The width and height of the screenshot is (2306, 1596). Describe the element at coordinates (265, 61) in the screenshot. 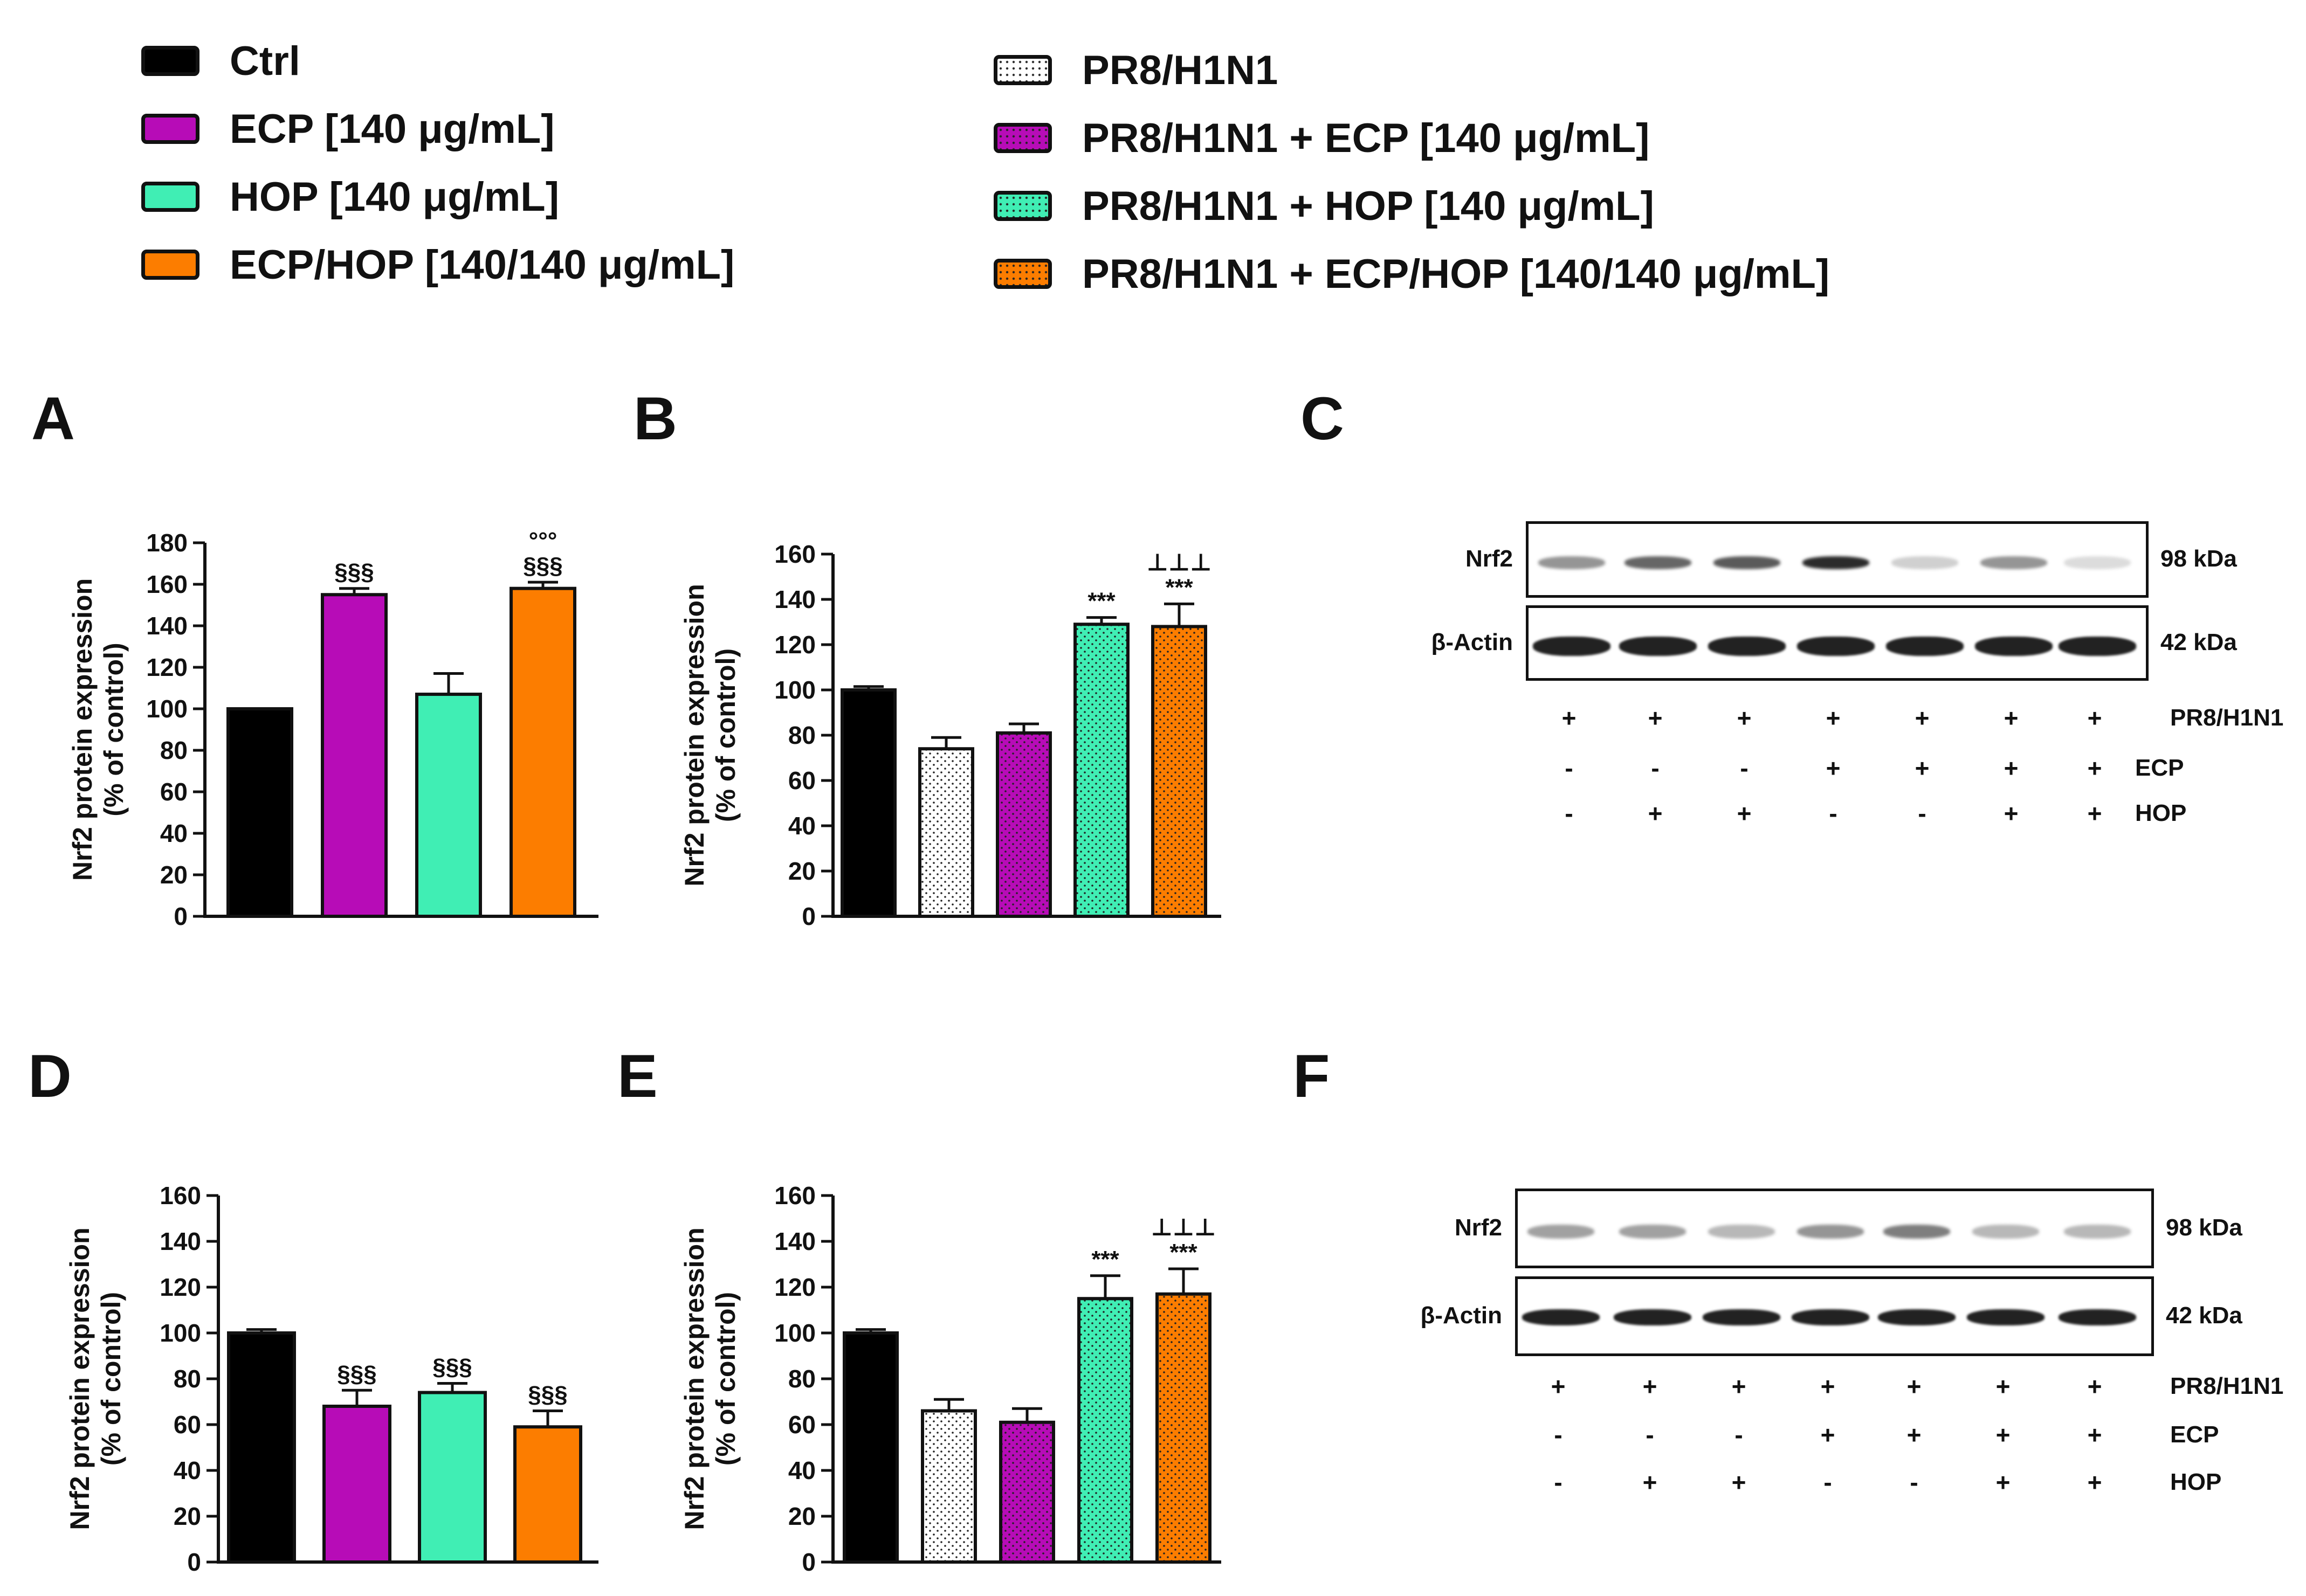

I see `legend-label: Ctrl` at that location.